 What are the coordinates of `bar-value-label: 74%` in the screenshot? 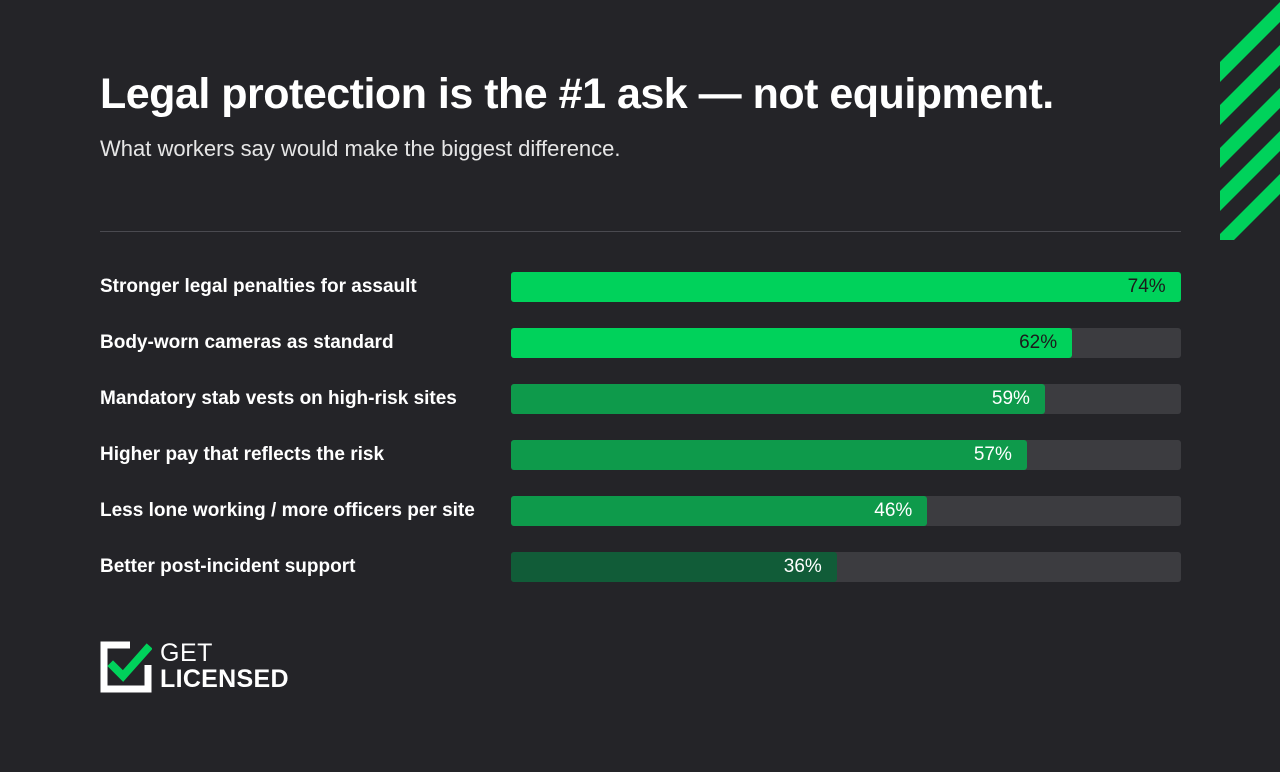 It's located at (1146, 286).